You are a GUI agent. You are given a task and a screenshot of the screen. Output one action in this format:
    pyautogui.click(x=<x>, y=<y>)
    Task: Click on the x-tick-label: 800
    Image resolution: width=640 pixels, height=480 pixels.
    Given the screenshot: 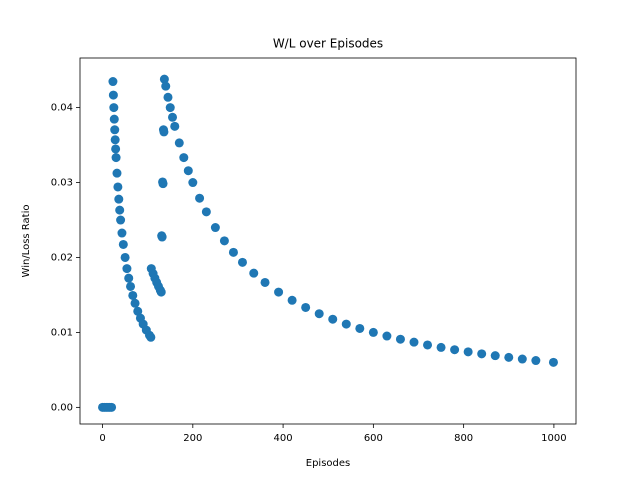 What is the action you would take?
    pyautogui.click(x=463, y=438)
    